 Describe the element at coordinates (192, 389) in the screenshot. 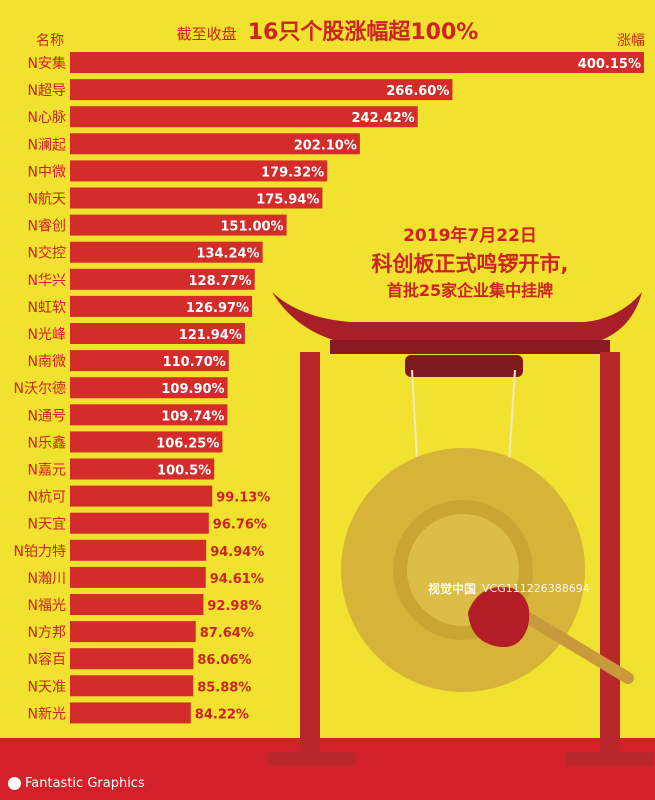

I see `bar-value-label: 109.90%` at that location.